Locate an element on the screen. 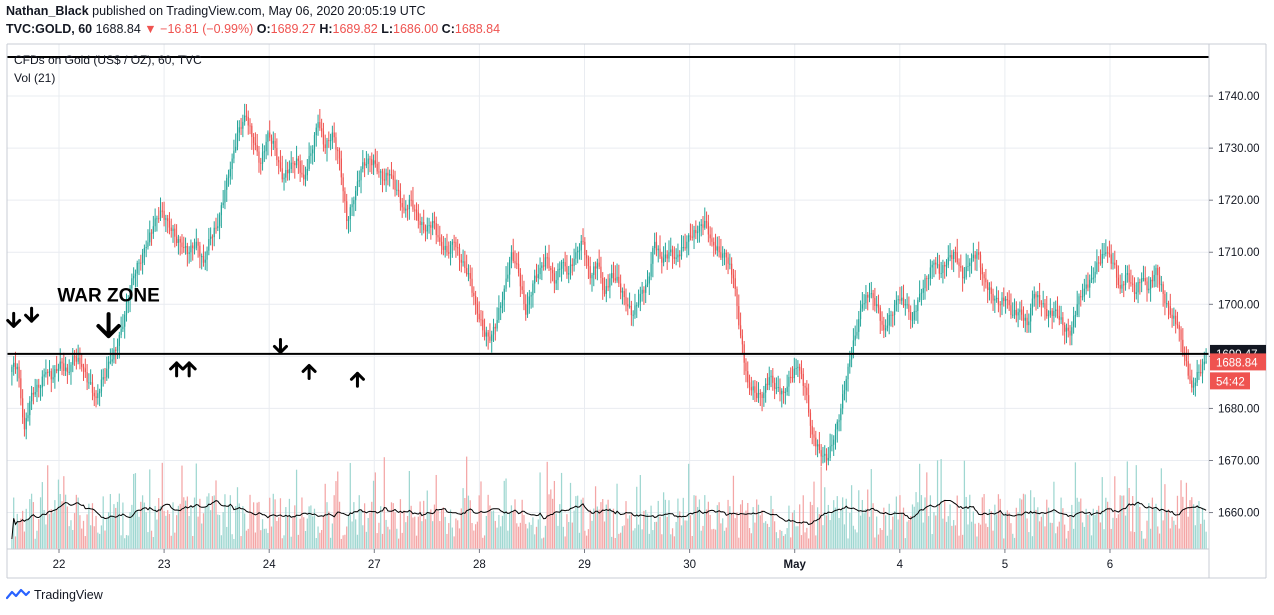 The width and height of the screenshot is (1274, 615). author-name: Nathan_Black is located at coordinates (47, 11).